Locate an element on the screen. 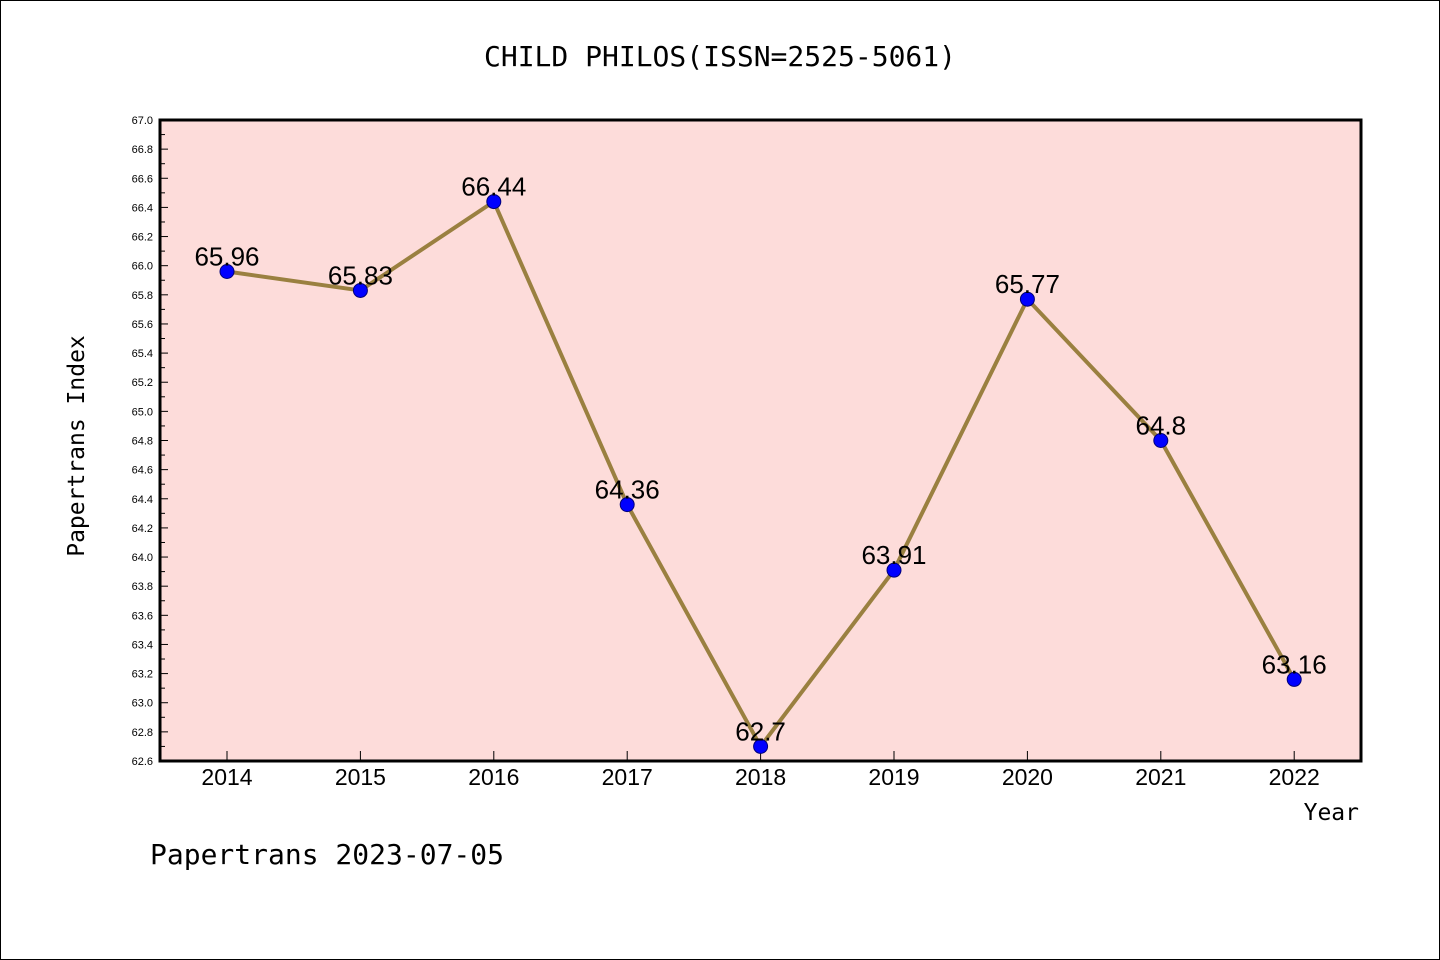  y-tick-label: 63.4 is located at coordinates (142, 645).